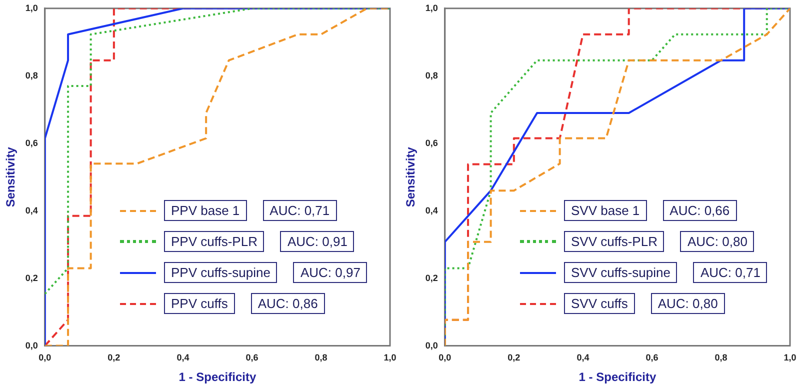 Image resolution: width=800 pixels, height=389 pixels. I want to click on legend-label: SVV cuffs, so click(599, 303).